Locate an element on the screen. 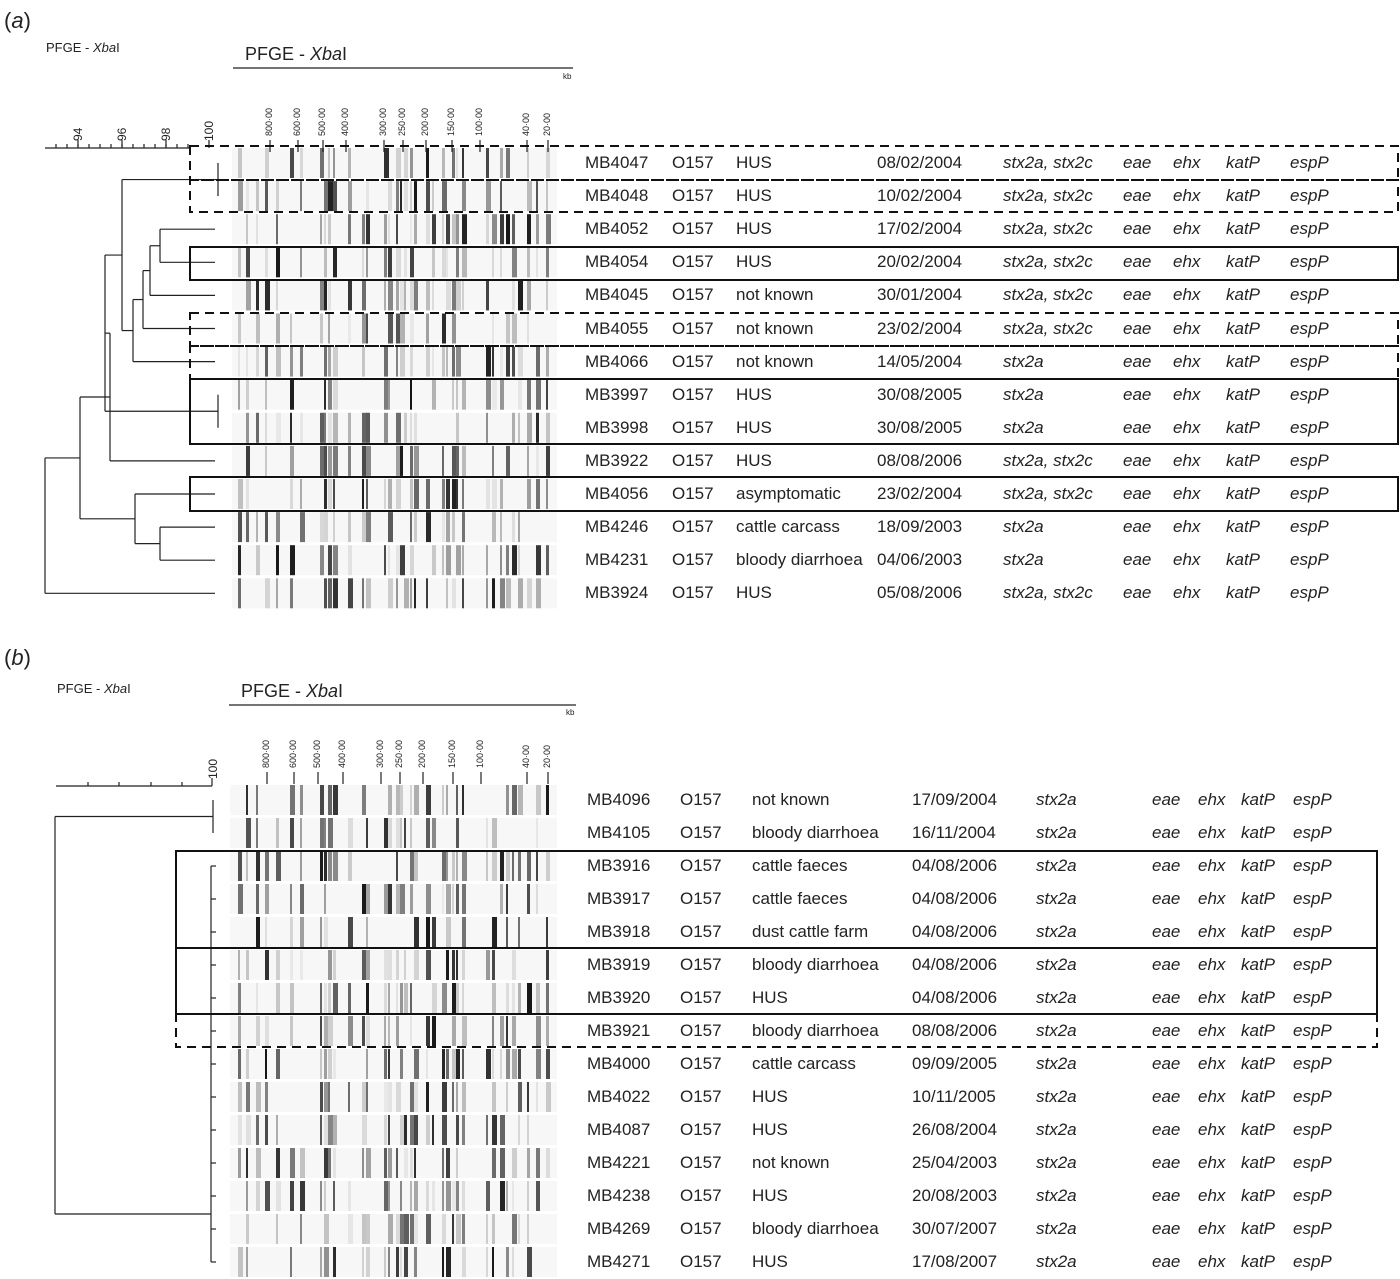 The height and width of the screenshot is (1279, 1400). size-tick-label: 800·00 is located at coordinates (269, 122).